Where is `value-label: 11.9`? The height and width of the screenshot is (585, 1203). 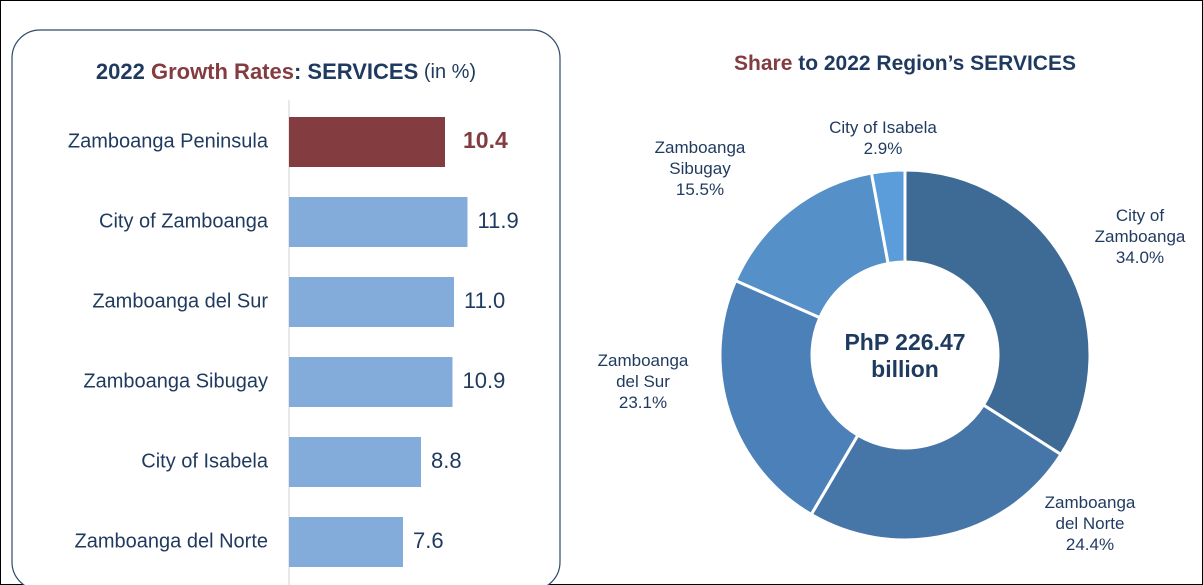
value-label: 11.9 is located at coordinates (498, 220).